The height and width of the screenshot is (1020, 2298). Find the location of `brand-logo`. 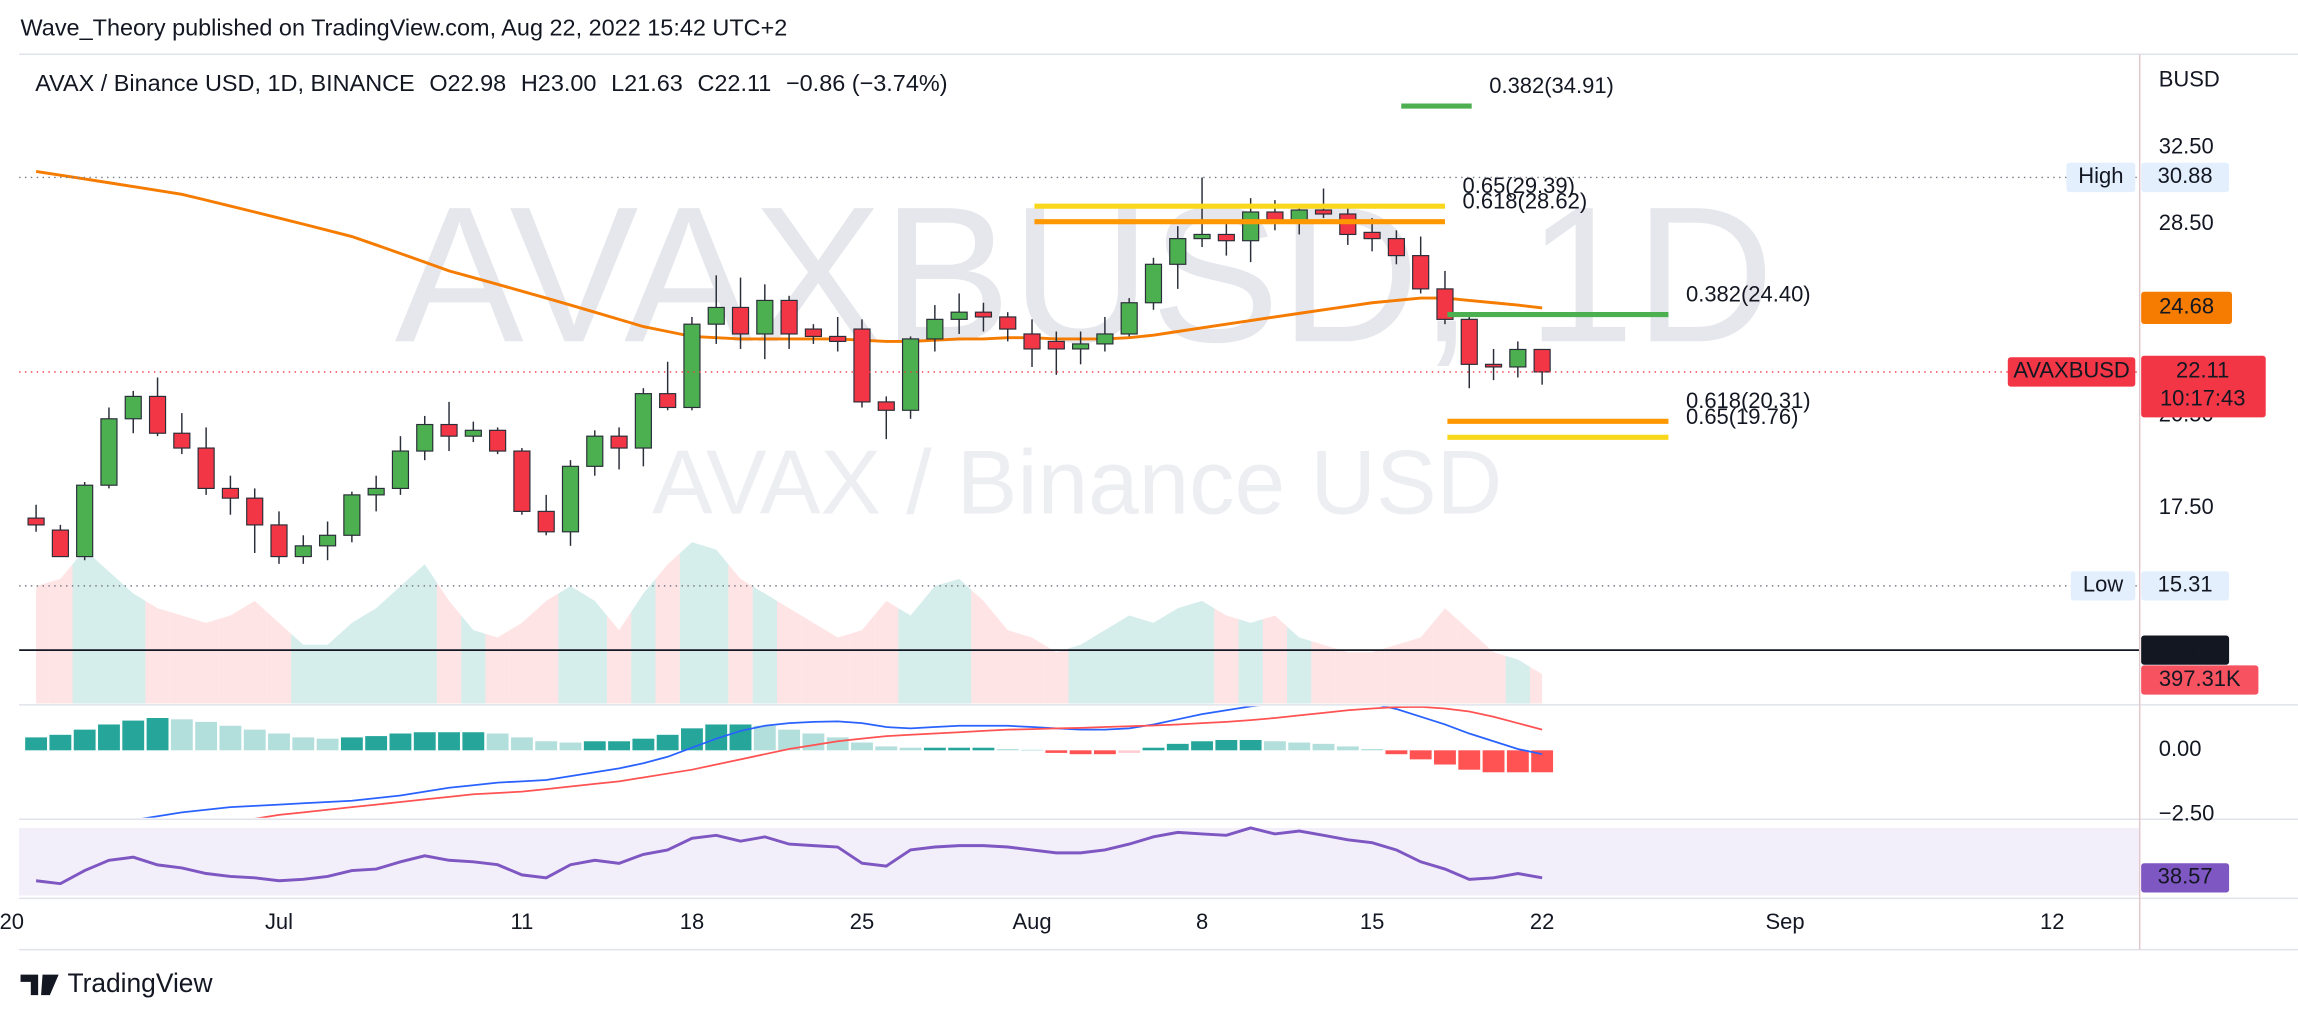

brand-logo is located at coordinates (39, 985).